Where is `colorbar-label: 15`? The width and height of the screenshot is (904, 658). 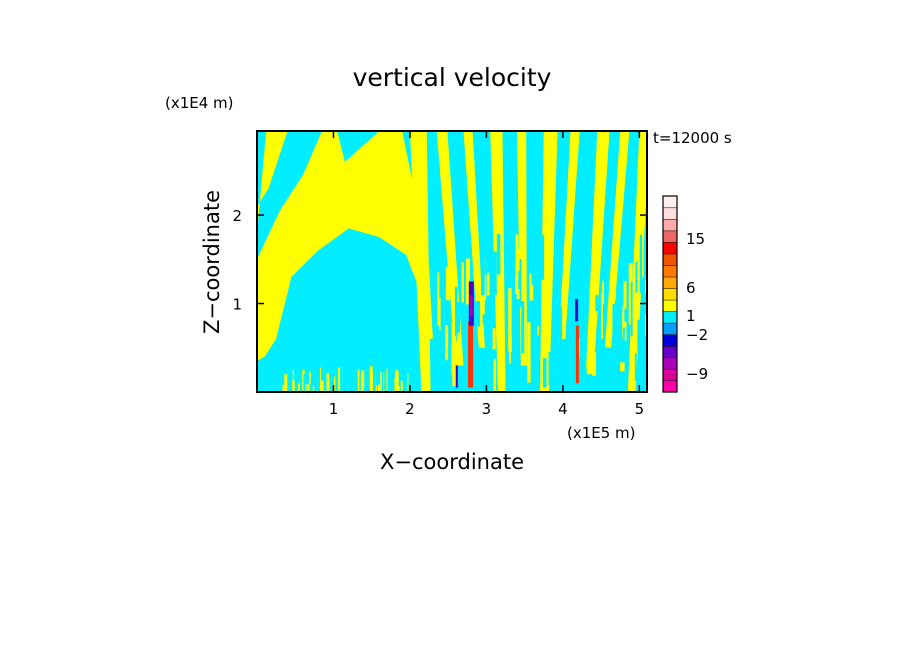 colorbar-label: 15 is located at coordinates (695, 239).